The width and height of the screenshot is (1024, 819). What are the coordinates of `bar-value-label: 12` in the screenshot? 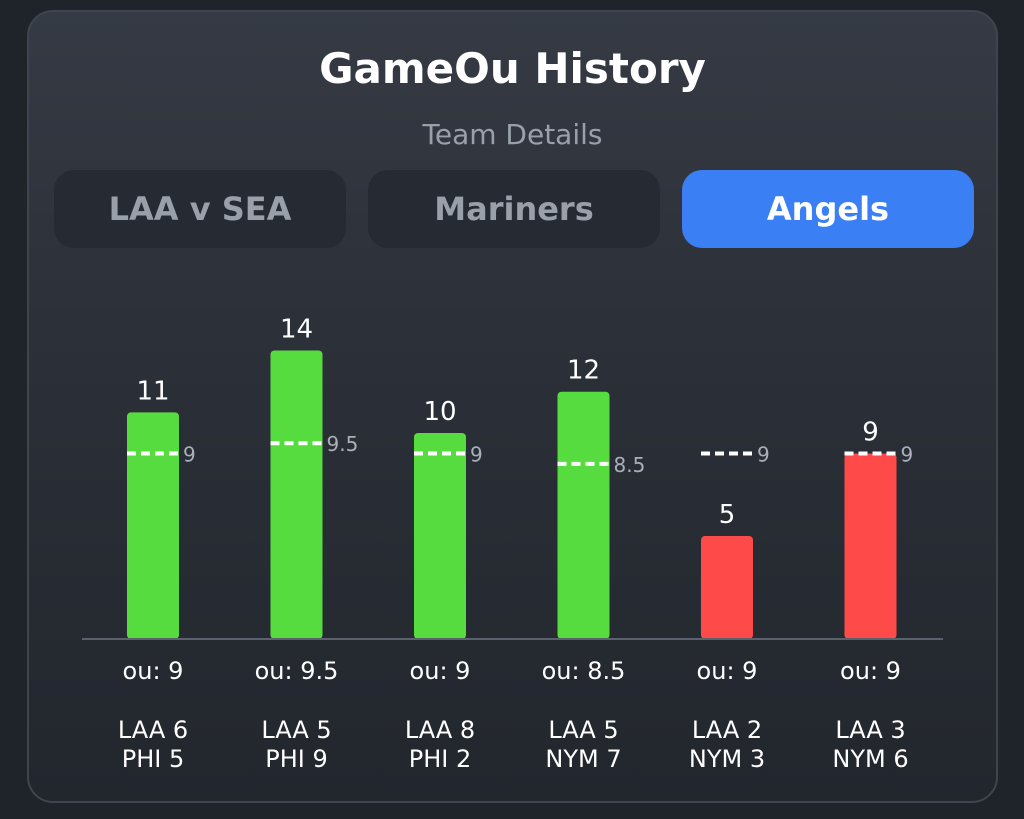 It's located at (583, 371).